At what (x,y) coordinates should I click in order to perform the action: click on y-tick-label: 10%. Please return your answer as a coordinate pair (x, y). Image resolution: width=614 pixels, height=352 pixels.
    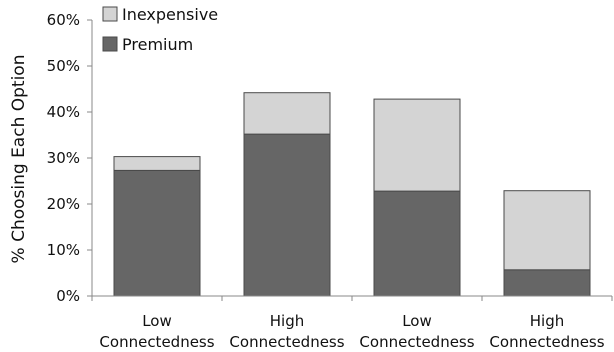
    Looking at the image, I should click on (63, 250).